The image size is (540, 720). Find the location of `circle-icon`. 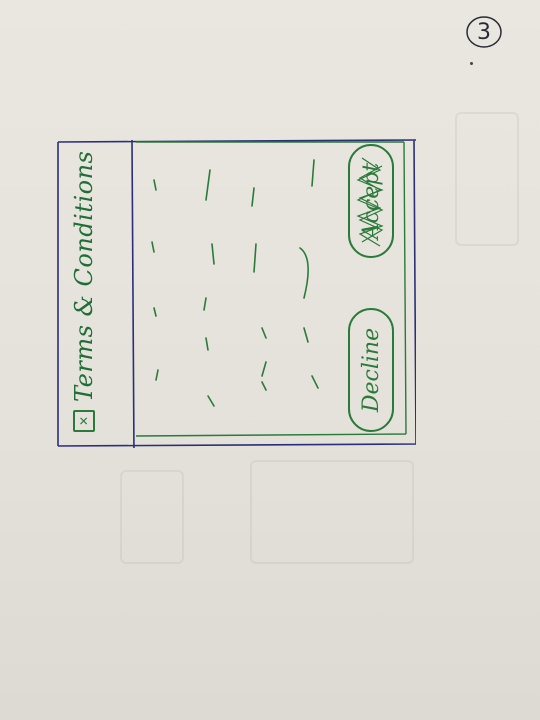

circle-icon is located at coordinates (484, 32).